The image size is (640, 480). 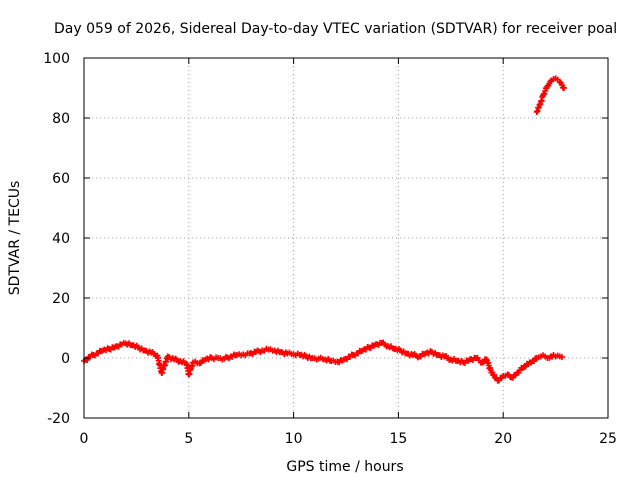 What do you see at coordinates (344, 467) in the screenshot?
I see `x-axis-label: GPS time / hours` at bounding box center [344, 467].